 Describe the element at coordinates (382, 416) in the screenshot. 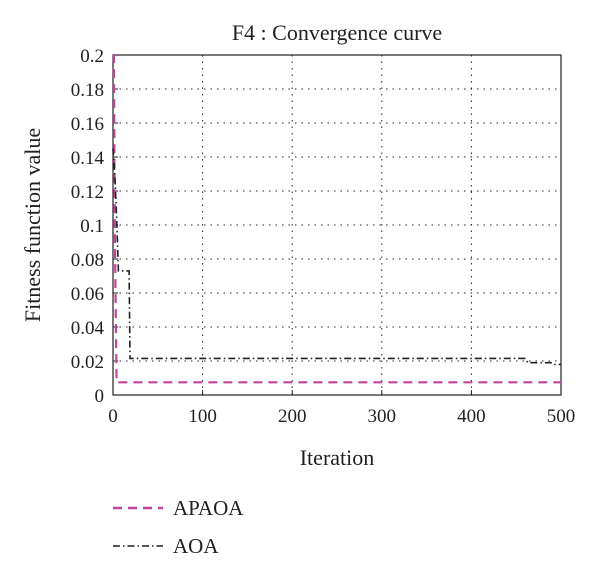

I see `x-tick-label: 300` at that location.